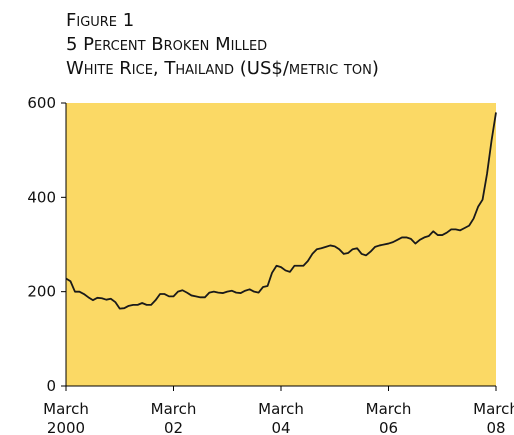 The height and width of the screenshot is (435, 514). I want to click on chart-title: 5 Percent Broken Milled, so click(166, 44).